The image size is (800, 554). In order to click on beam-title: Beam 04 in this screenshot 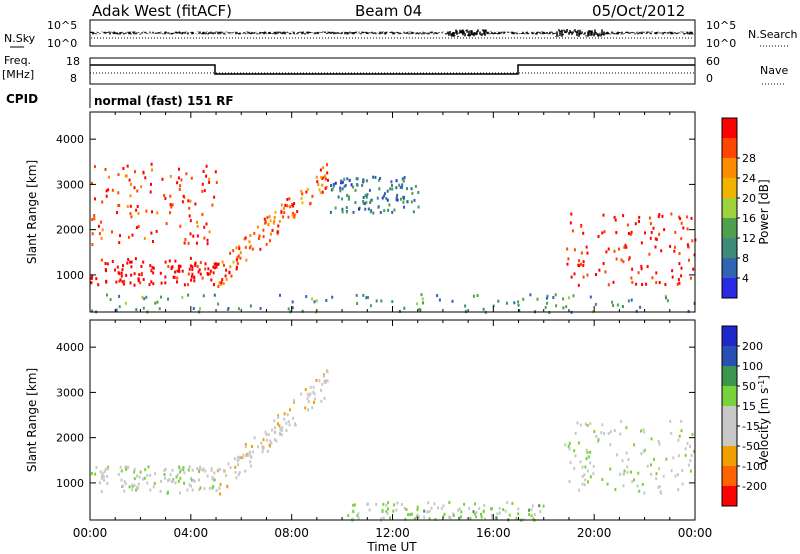, I will do `click(388, 11)`.